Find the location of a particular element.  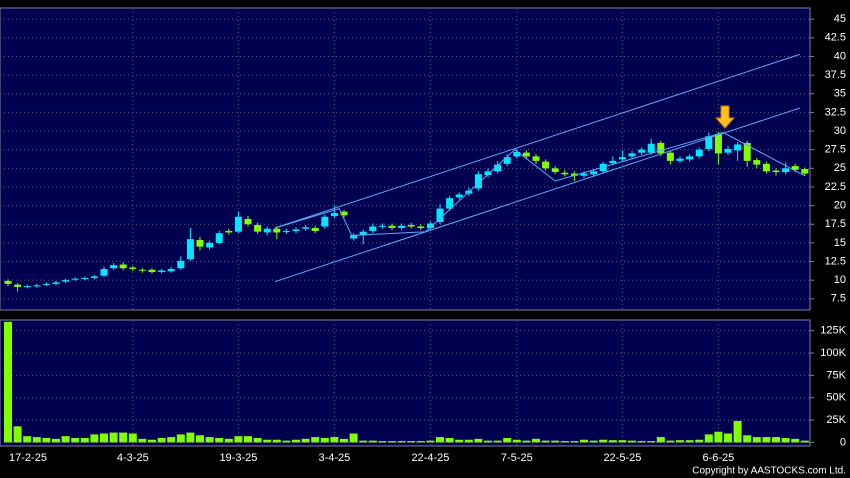

y-tick-label: 25 is located at coordinates (840, 168).